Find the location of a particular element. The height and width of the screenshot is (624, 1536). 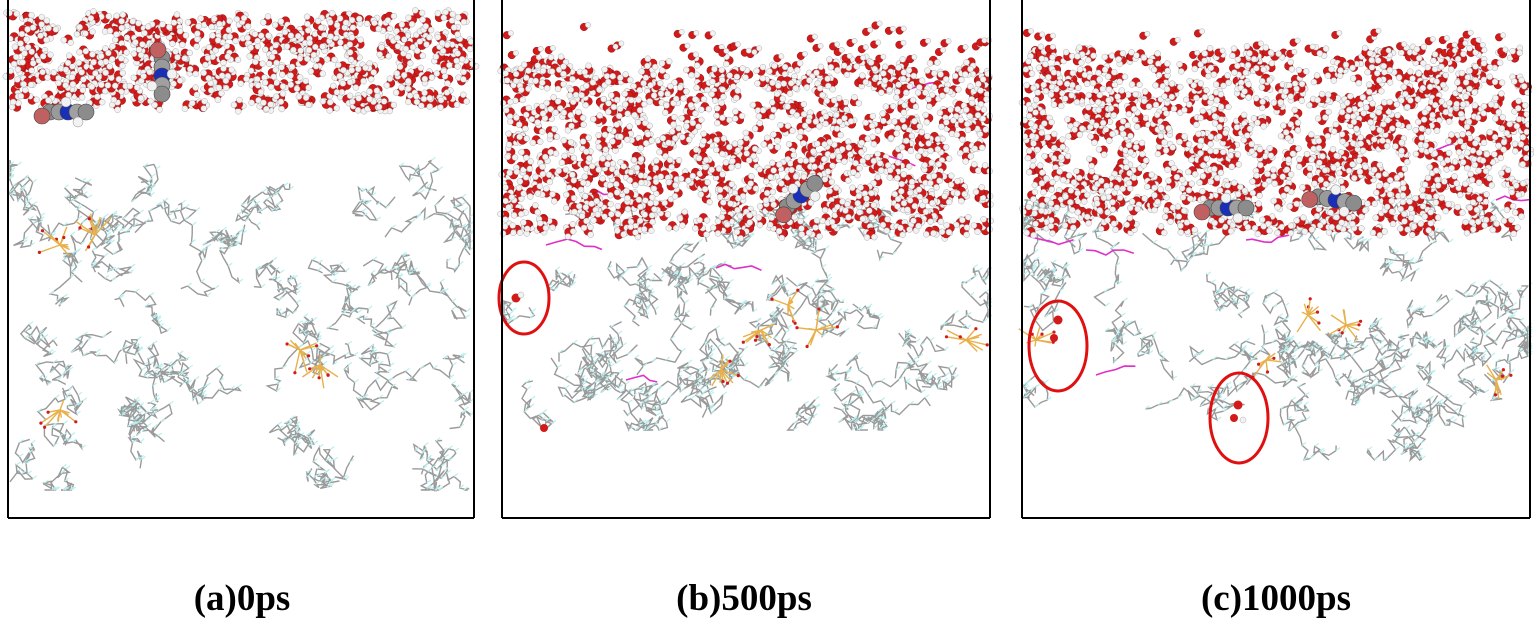

panel-c-caption: (c)1000ps is located at coordinates (1276, 598).